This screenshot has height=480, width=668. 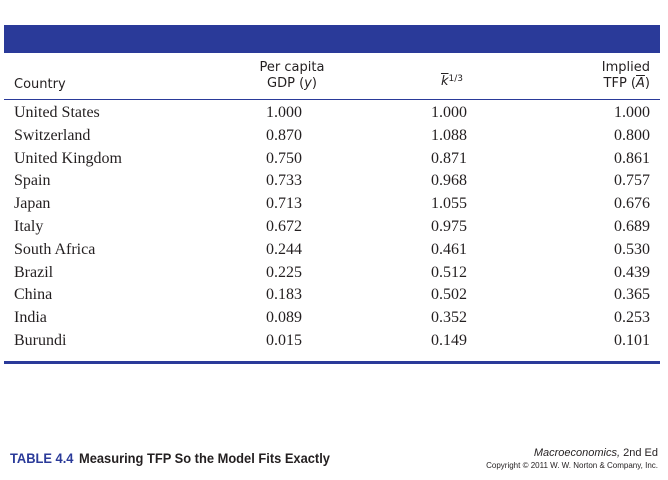 What do you see at coordinates (632, 112) in the screenshot?
I see `cell-tfp: 1.000` at bounding box center [632, 112].